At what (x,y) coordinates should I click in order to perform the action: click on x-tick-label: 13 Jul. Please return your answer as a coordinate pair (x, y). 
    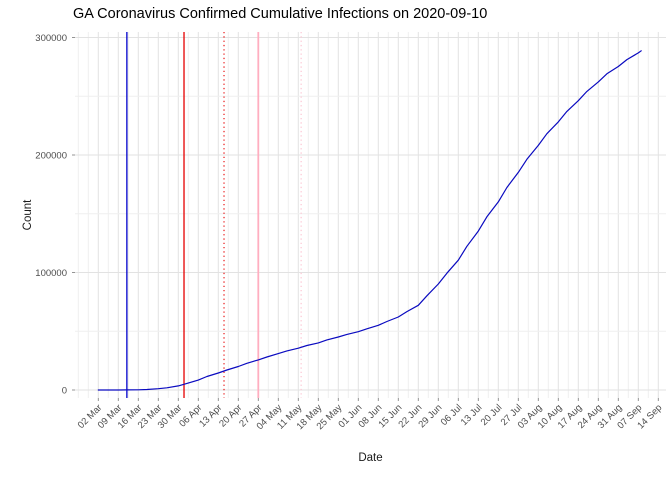
    Looking at the image, I should click on (472, 415).